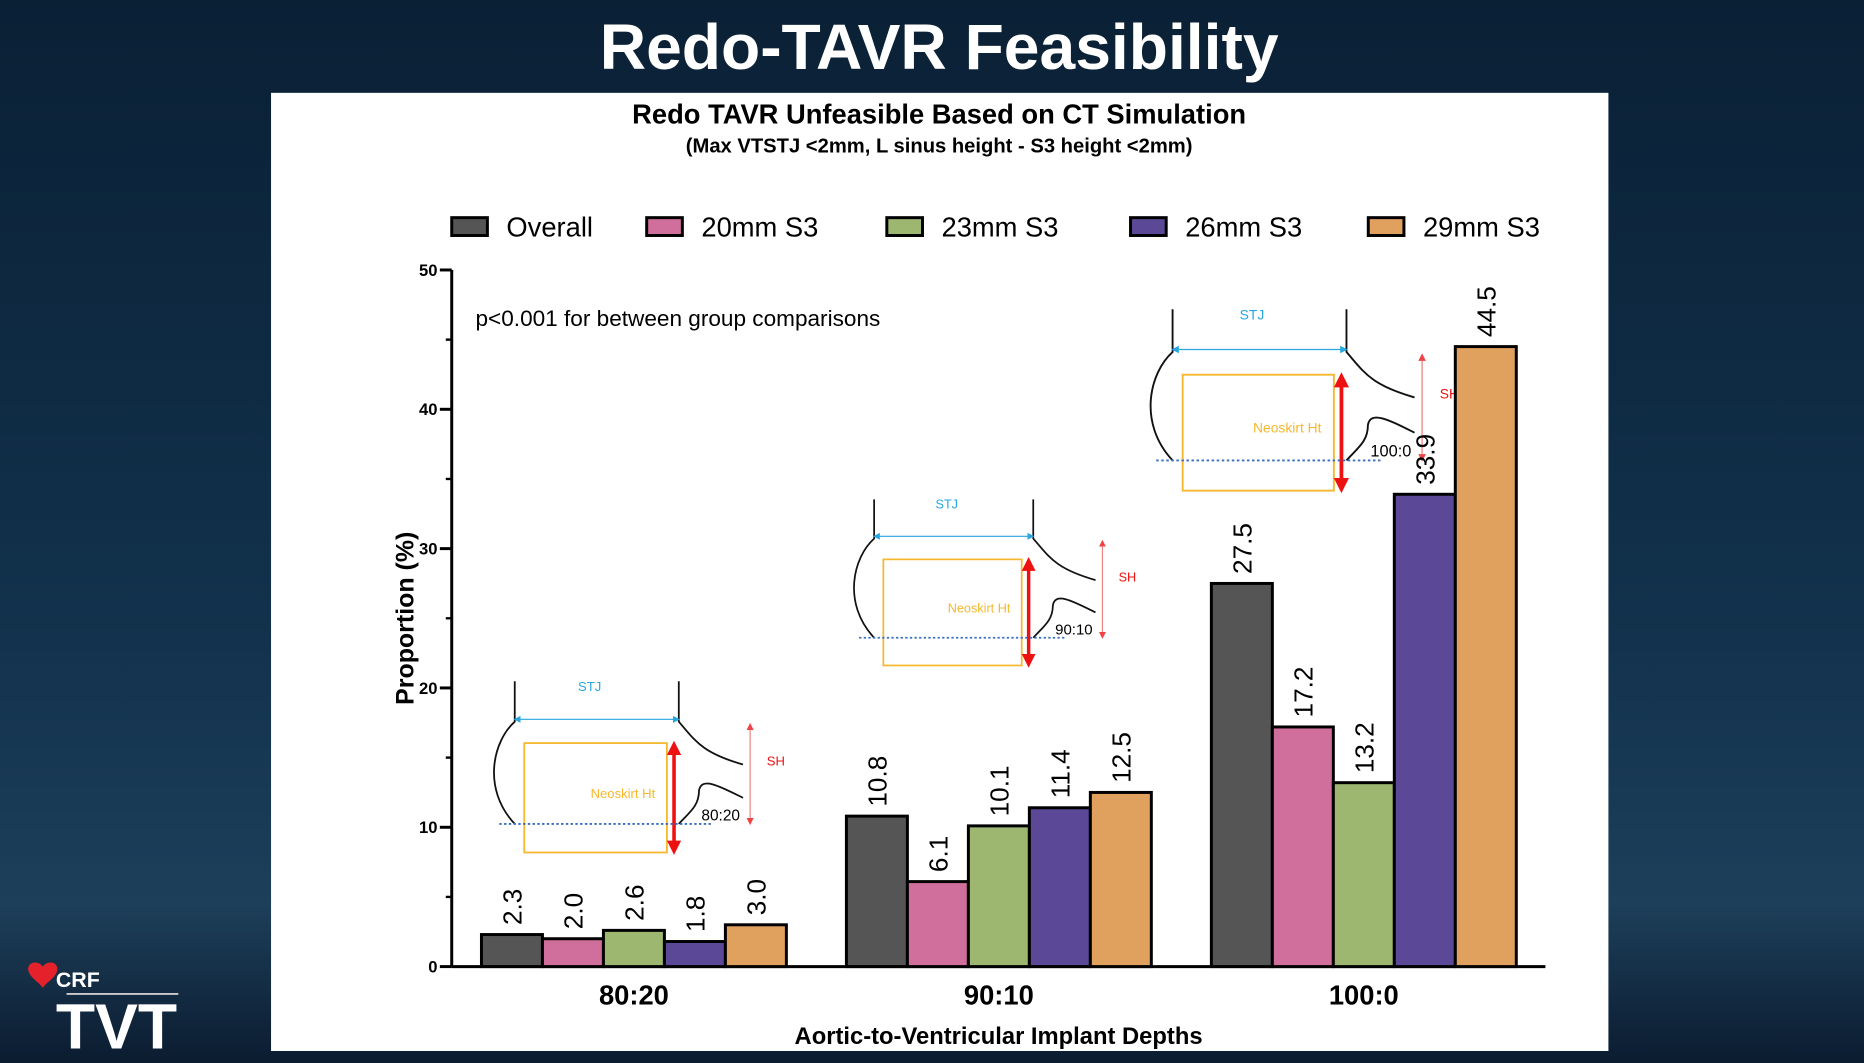  Describe the element at coordinates (1486, 311) in the screenshot. I see `data-label: 44.5` at that location.